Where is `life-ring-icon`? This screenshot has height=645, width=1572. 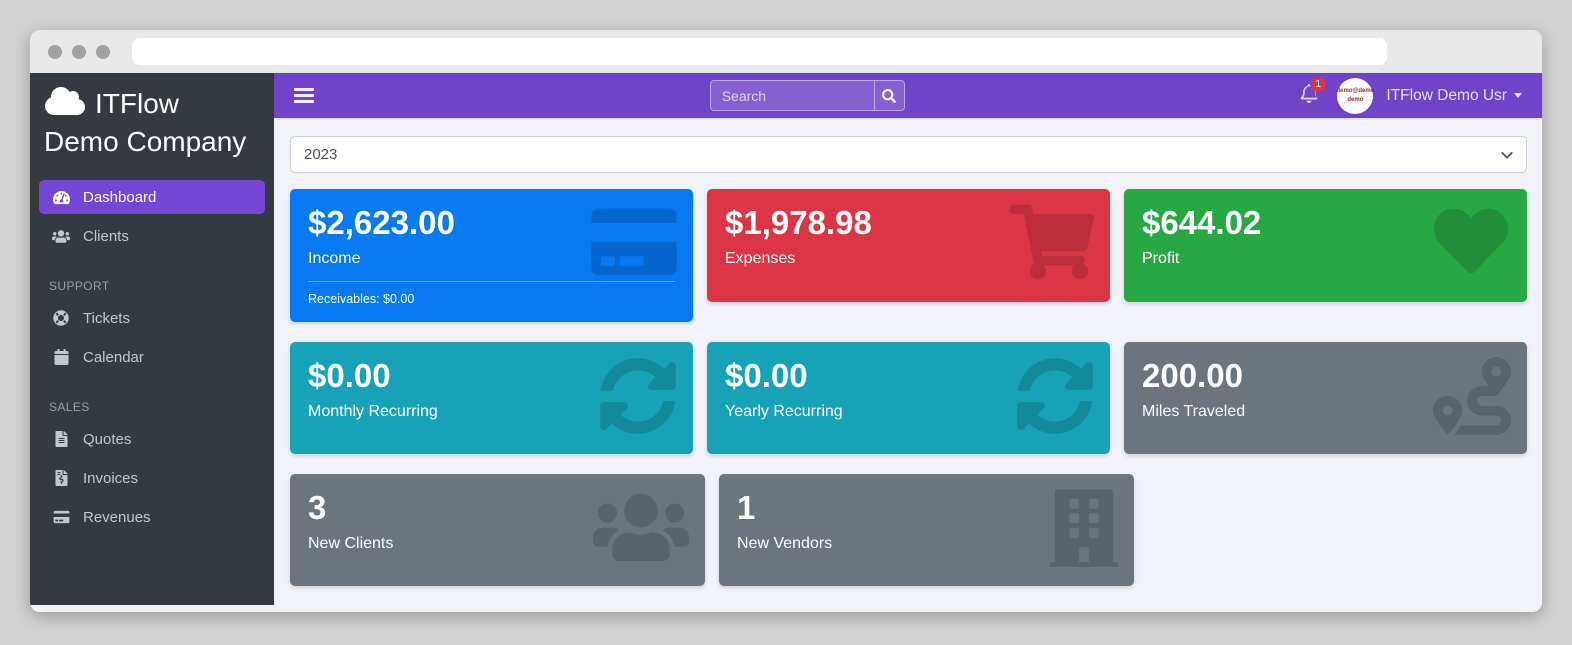
life-ring-icon is located at coordinates (61, 318).